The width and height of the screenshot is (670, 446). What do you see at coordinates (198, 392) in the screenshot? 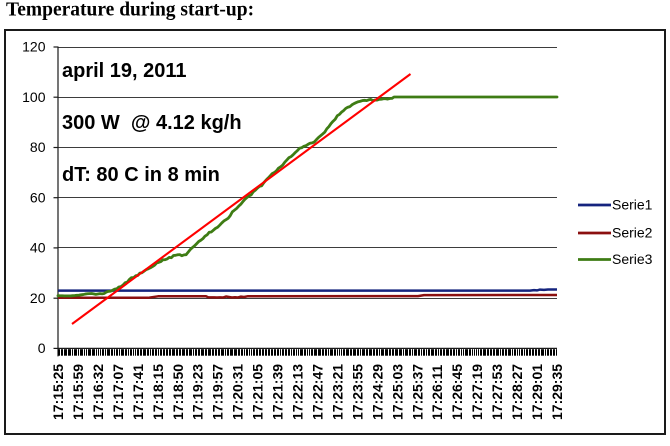
I see `svg-text: 17:19:23` at bounding box center [198, 392].